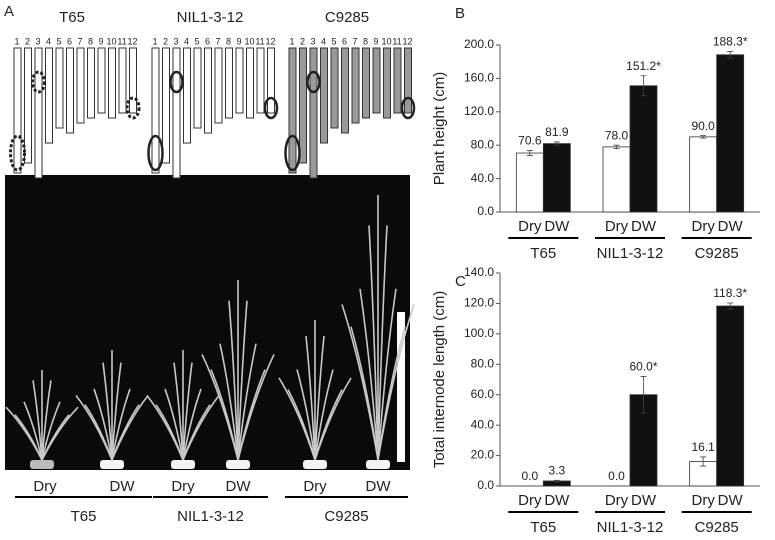  I want to click on panel-label: A, so click(9, 11).